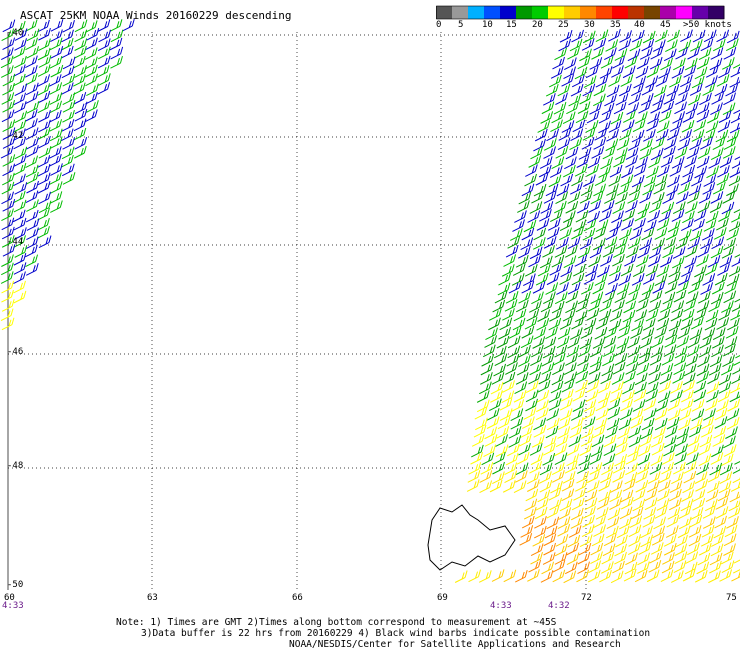 This screenshot has width=740, height=650. I want to click on scale-label: 5, so click(461, 25).